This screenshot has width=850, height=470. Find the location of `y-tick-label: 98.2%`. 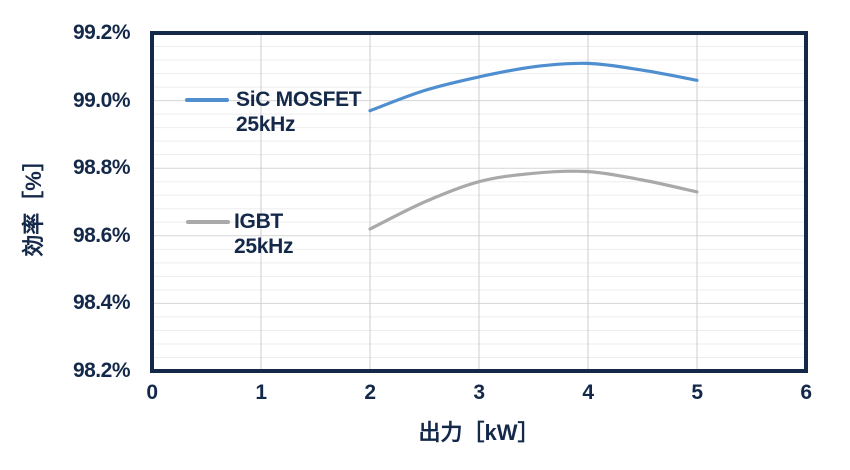

y-tick-label: 98.2% is located at coordinates (101, 370).